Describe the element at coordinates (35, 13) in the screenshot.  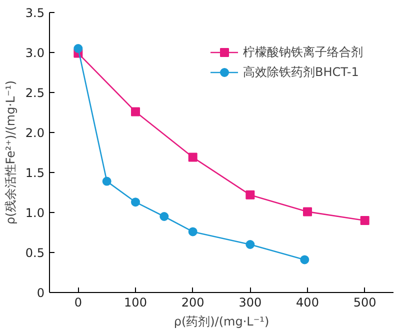
I see `y-tick-label: 3.5` at that location.